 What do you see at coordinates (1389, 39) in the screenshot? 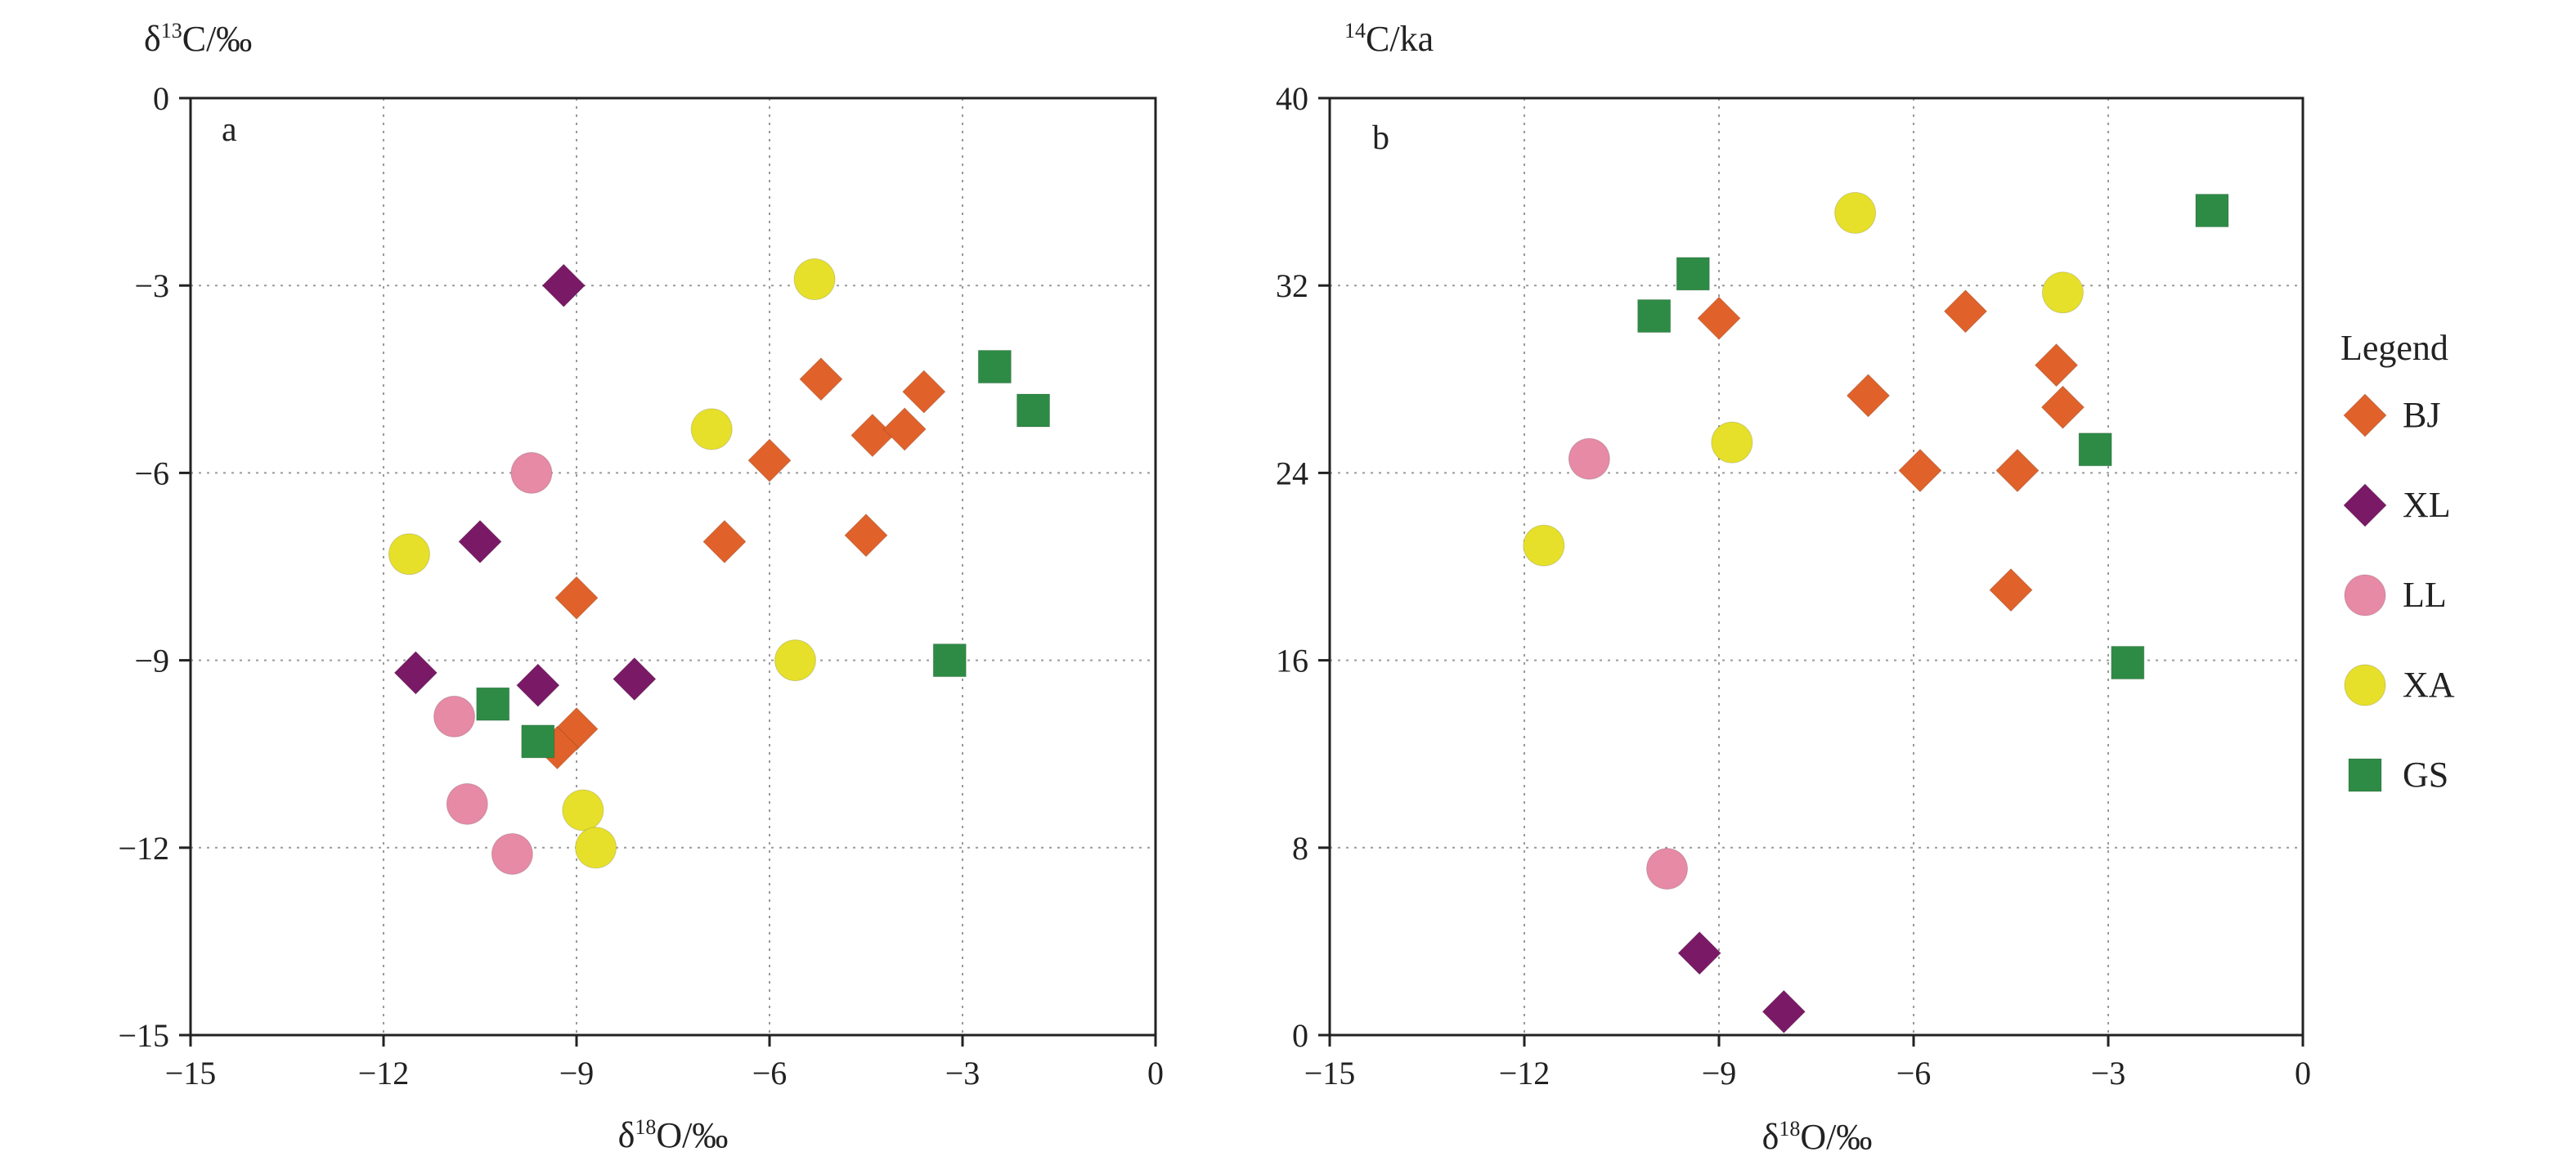
I see `panel-b-ylabel: 14C/ka` at bounding box center [1389, 39].